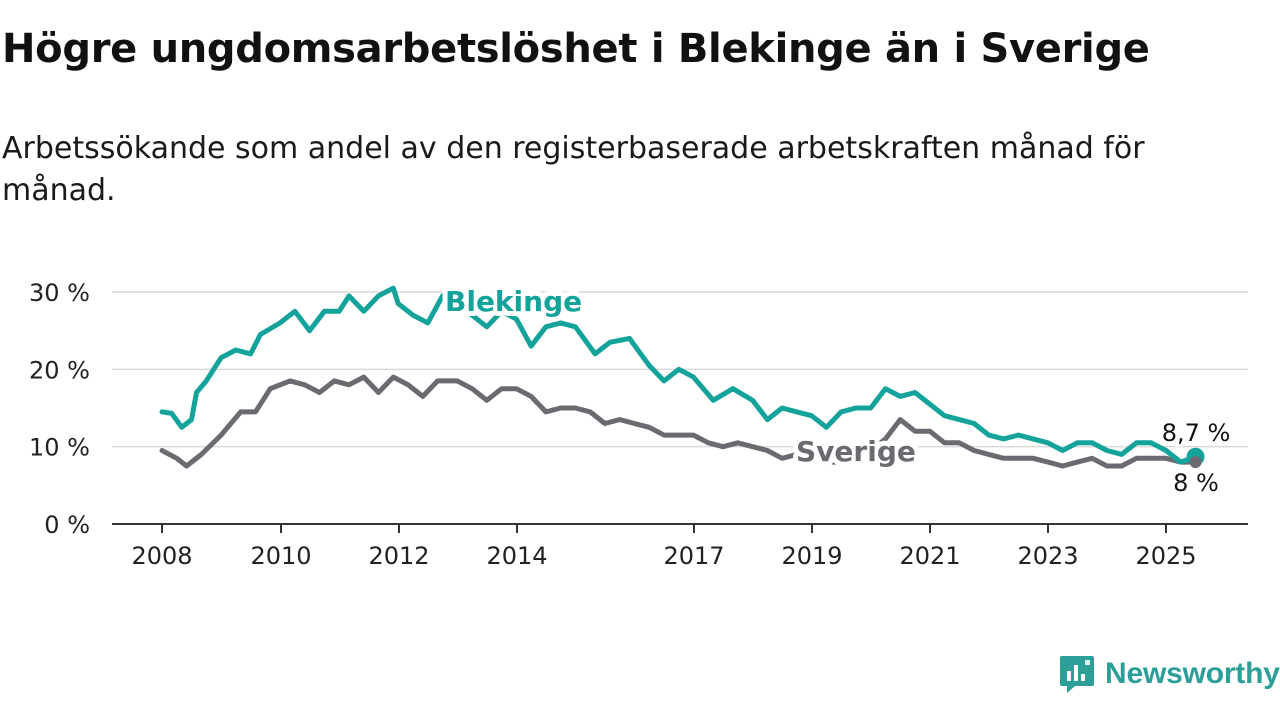  Describe the element at coordinates (811, 556) in the screenshot. I see `x-tick-label: 2019` at that location.